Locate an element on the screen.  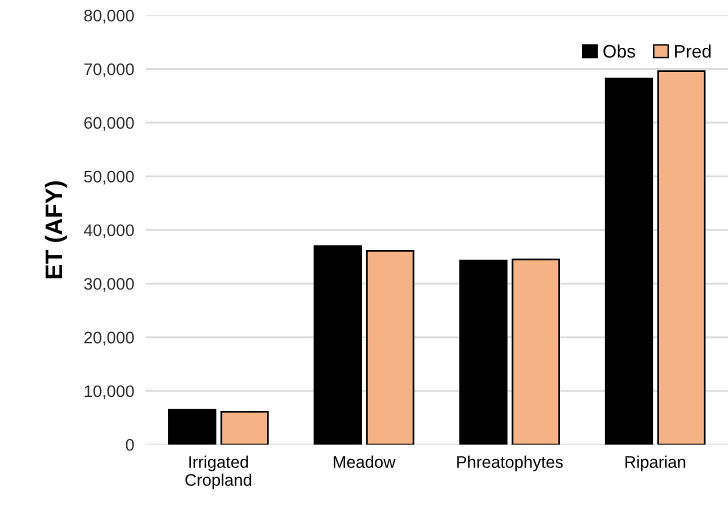
x-tick-label: Irrigated Cropland is located at coordinates (218, 473).